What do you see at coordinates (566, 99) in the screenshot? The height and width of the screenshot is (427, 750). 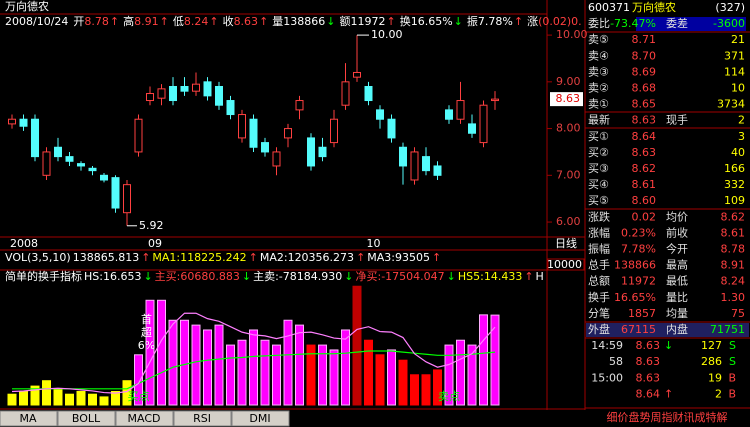 I see `last-price-box` at bounding box center [566, 99].